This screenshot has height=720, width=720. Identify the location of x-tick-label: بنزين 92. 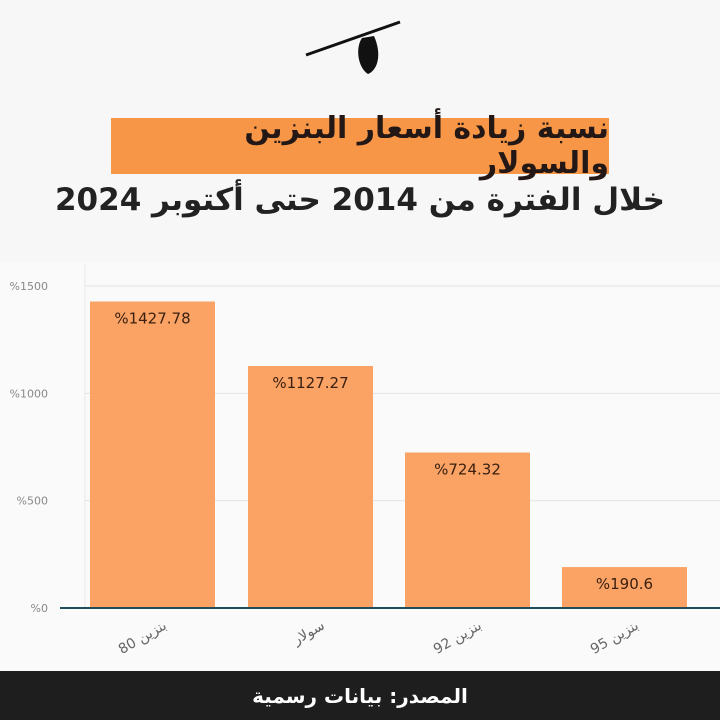
(458, 638).